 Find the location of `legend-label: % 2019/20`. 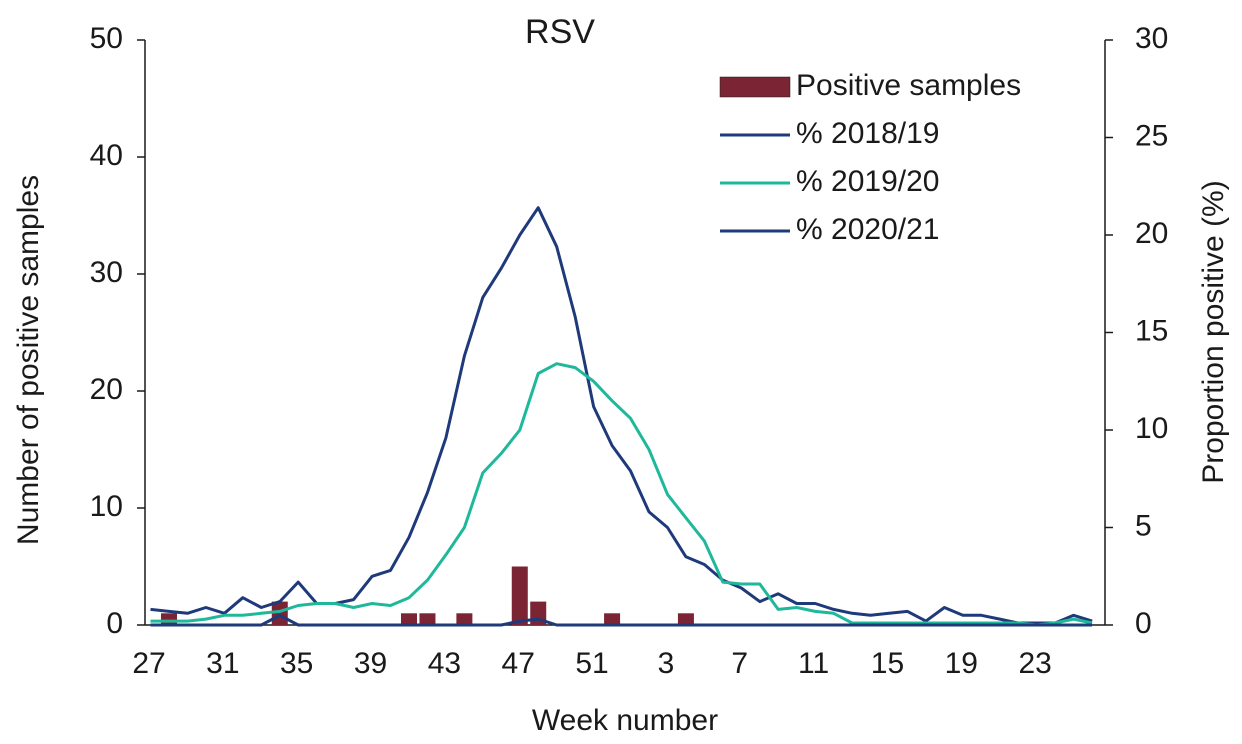

legend-label: % 2019/20 is located at coordinates (867, 181).